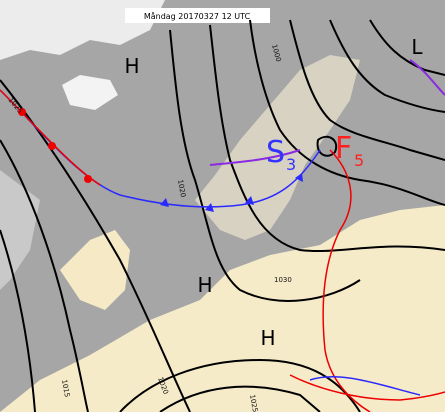 The image size is (445, 412). What do you see at coordinates (95, 270) in the screenshot?
I see `britain` at bounding box center [95, 270].